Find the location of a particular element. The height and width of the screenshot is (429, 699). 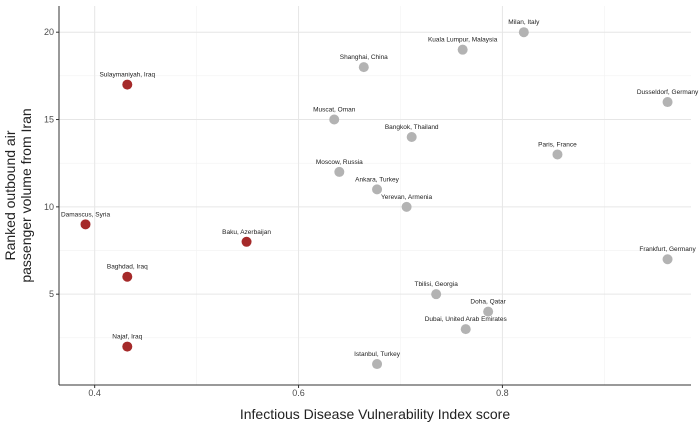

point-label: Milan, Italy is located at coordinates (524, 22).